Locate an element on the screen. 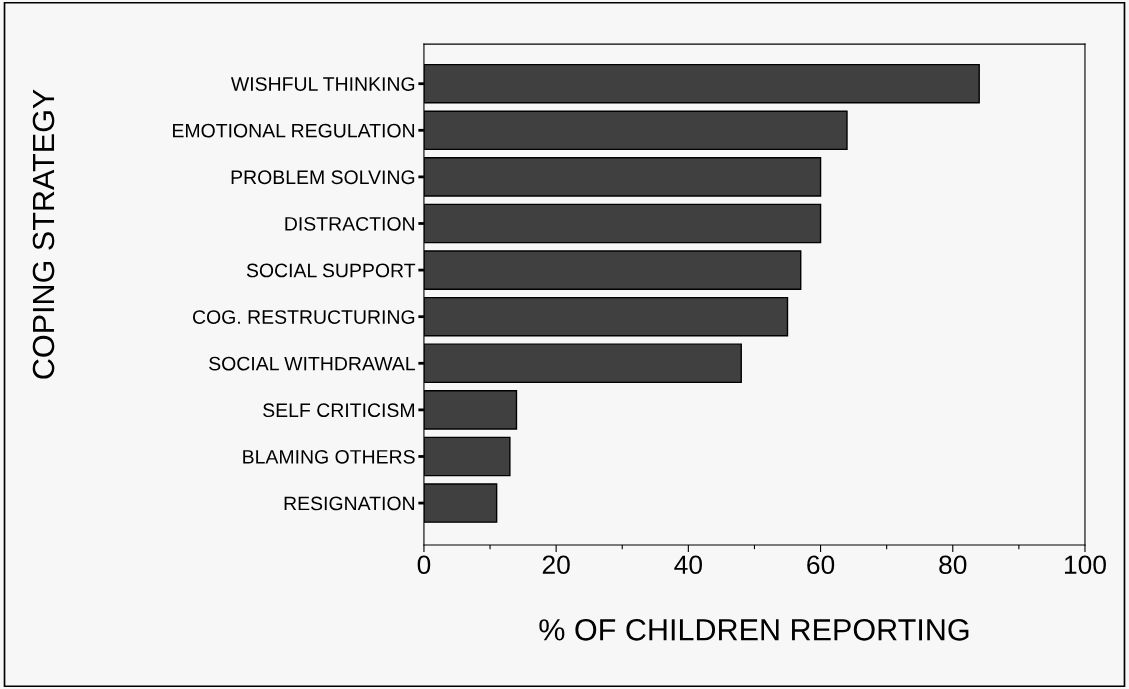 This screenshot has width=1129, height=689. y-tick-label: EMOTIONAL REGULATION is located at coordinates (294, 130).